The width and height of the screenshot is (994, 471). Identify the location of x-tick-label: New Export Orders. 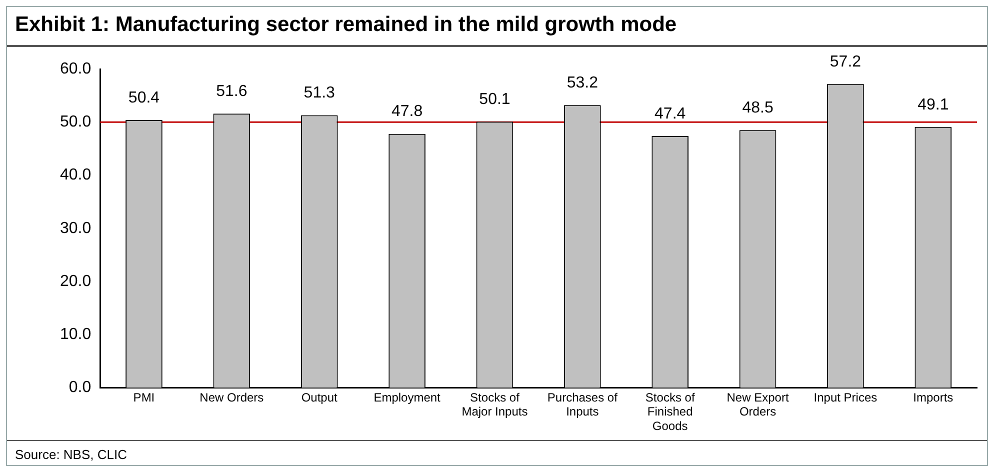
(758, 404).